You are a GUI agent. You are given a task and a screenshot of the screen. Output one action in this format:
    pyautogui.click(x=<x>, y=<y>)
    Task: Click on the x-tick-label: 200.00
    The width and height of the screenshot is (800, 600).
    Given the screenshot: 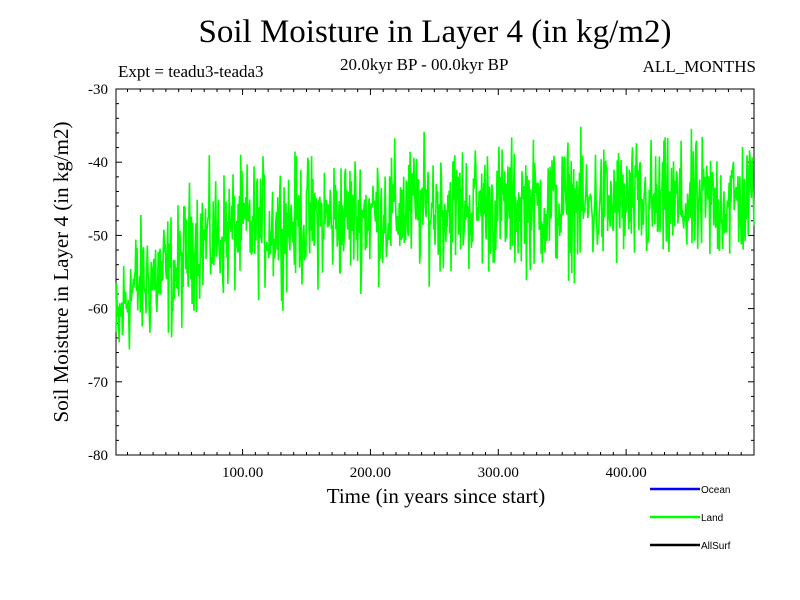 What is the action you would take?
    pyautogui.click(x=370, y=473)
    